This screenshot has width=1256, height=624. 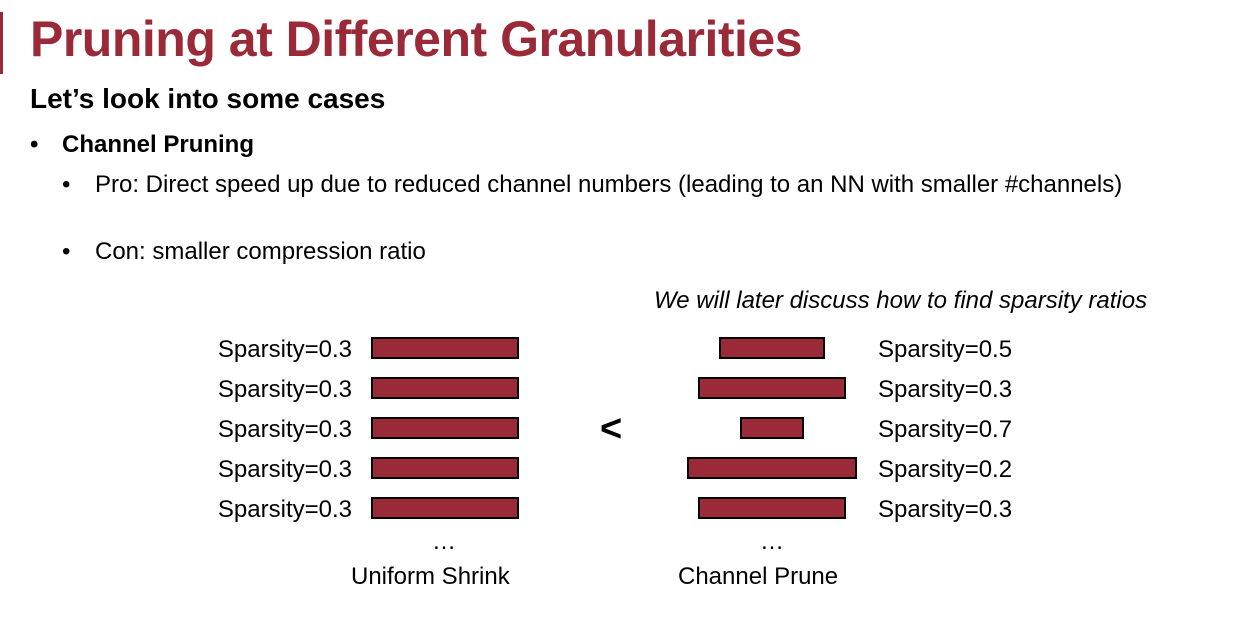 I want to click on slide-subtitle: Let’s look into some cases, so click(x=208, y=98).